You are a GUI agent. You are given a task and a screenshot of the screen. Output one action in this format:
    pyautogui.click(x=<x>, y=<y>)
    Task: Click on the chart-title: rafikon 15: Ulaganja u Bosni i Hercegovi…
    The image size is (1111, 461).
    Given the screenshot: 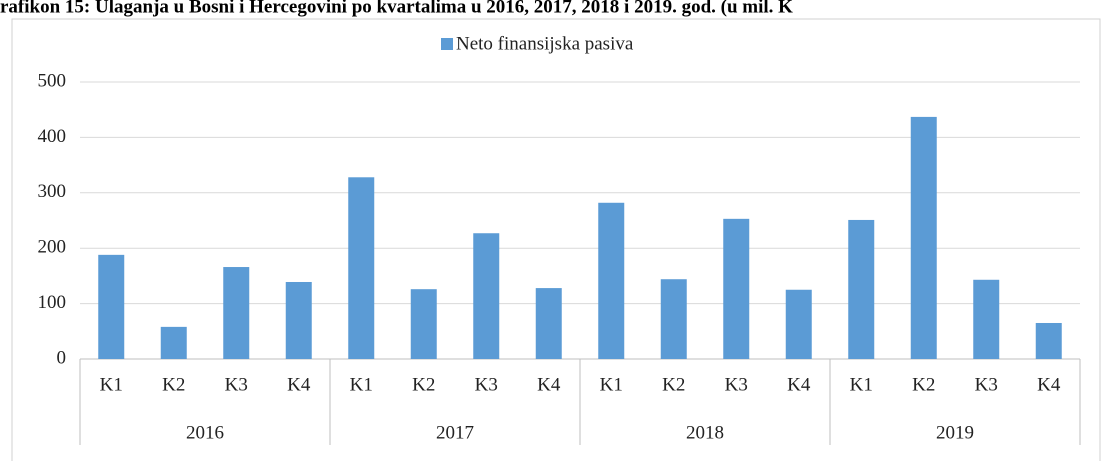 What is the action you would take?
    pyautogui.click(x=396, y=8)
    